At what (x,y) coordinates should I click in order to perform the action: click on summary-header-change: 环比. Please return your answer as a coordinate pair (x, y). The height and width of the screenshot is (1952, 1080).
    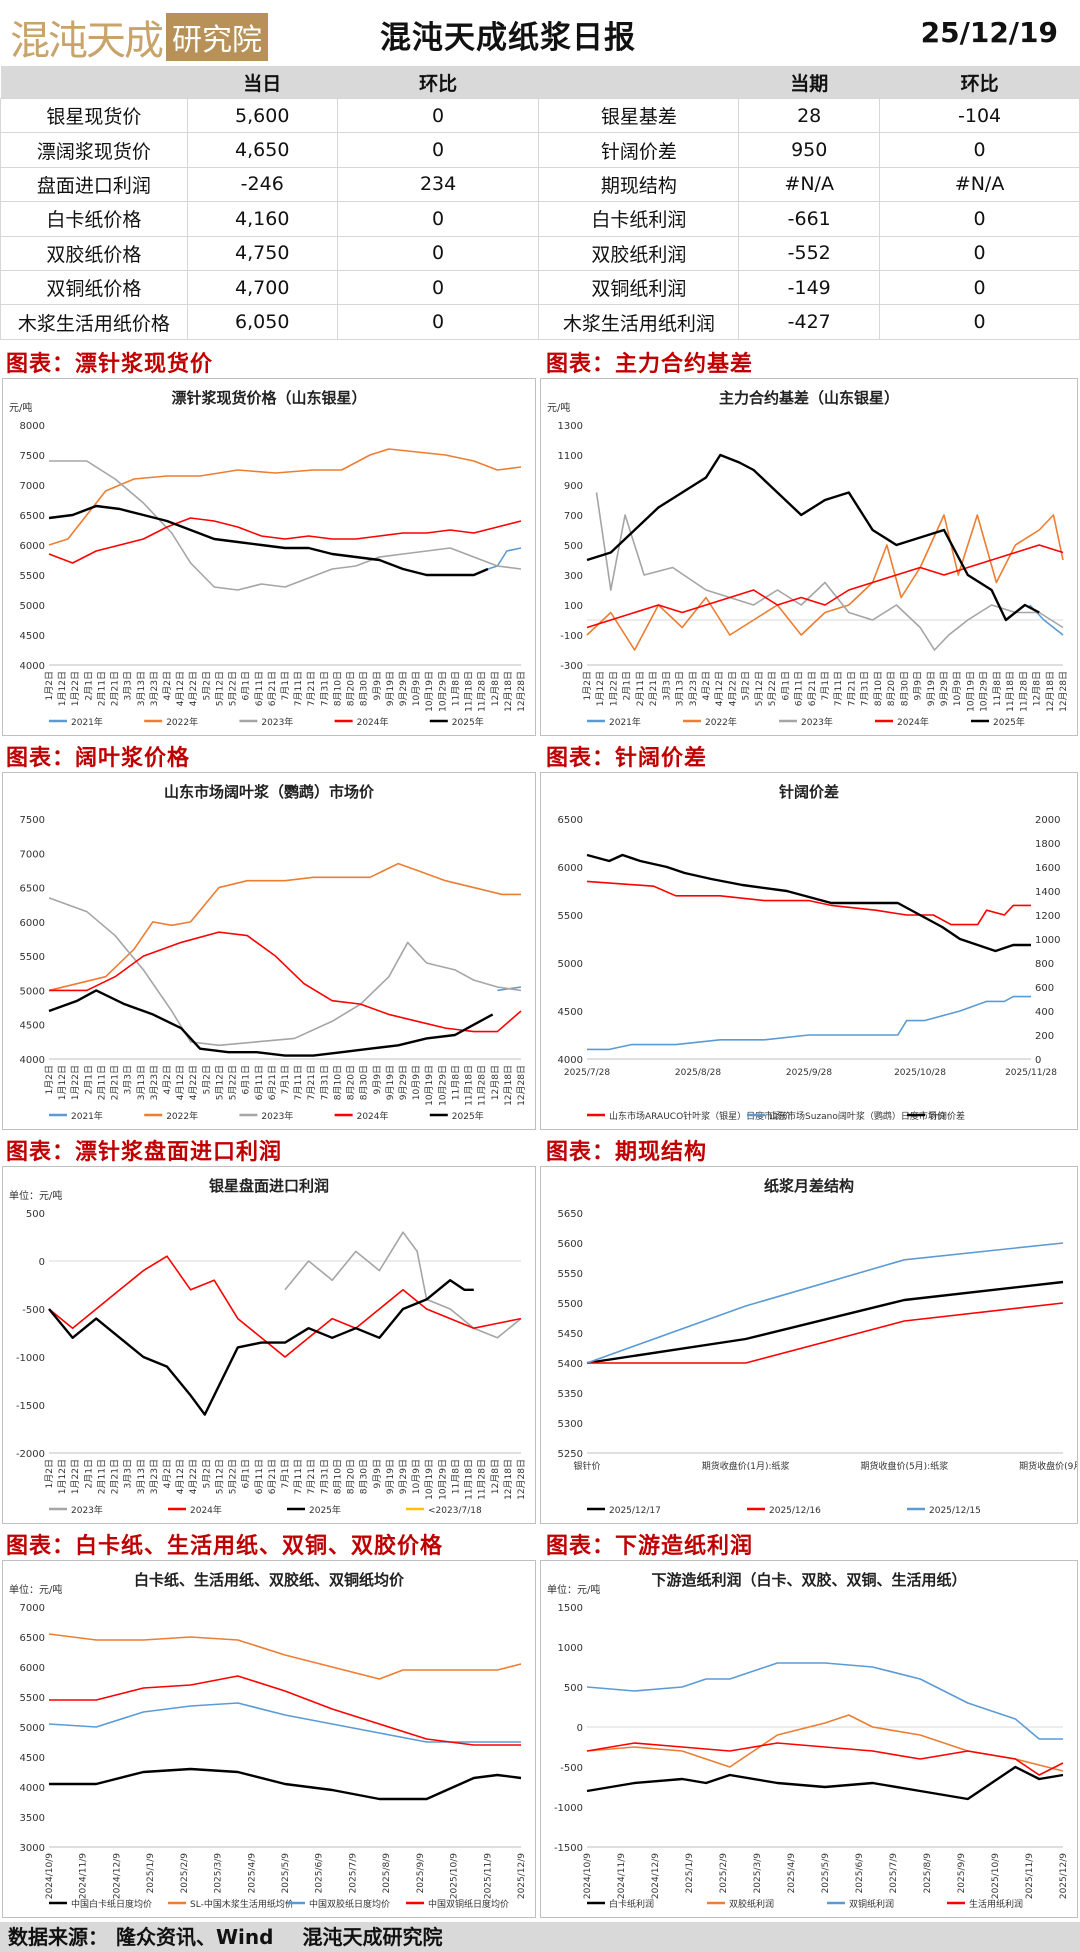
    Looking at the image, I should click on (438, 82).